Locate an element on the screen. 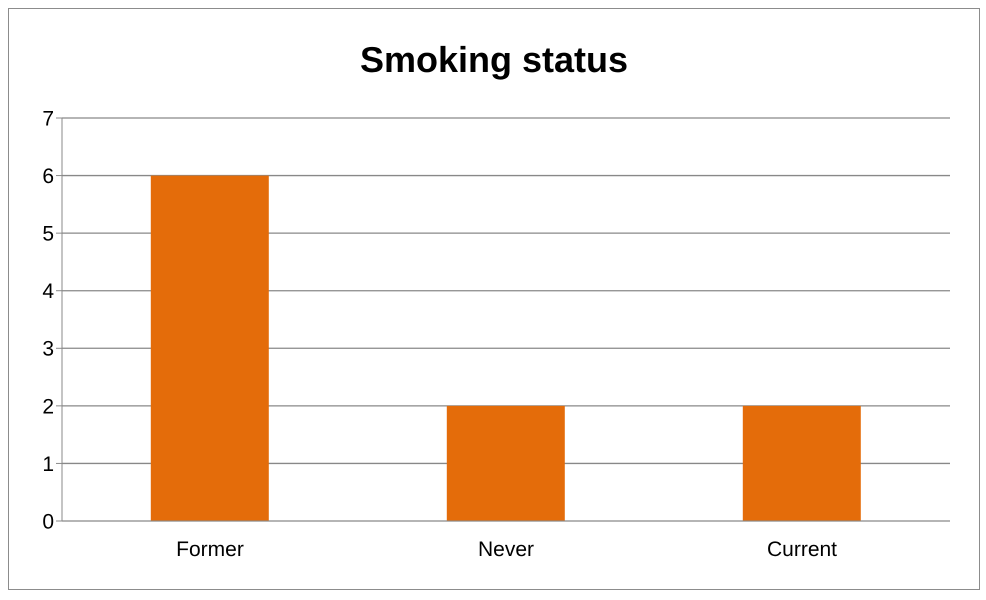 Image resolution: width=986 pixels, height=600 pixels. y-tick-label: 3 is located at coordinates (48, 349).